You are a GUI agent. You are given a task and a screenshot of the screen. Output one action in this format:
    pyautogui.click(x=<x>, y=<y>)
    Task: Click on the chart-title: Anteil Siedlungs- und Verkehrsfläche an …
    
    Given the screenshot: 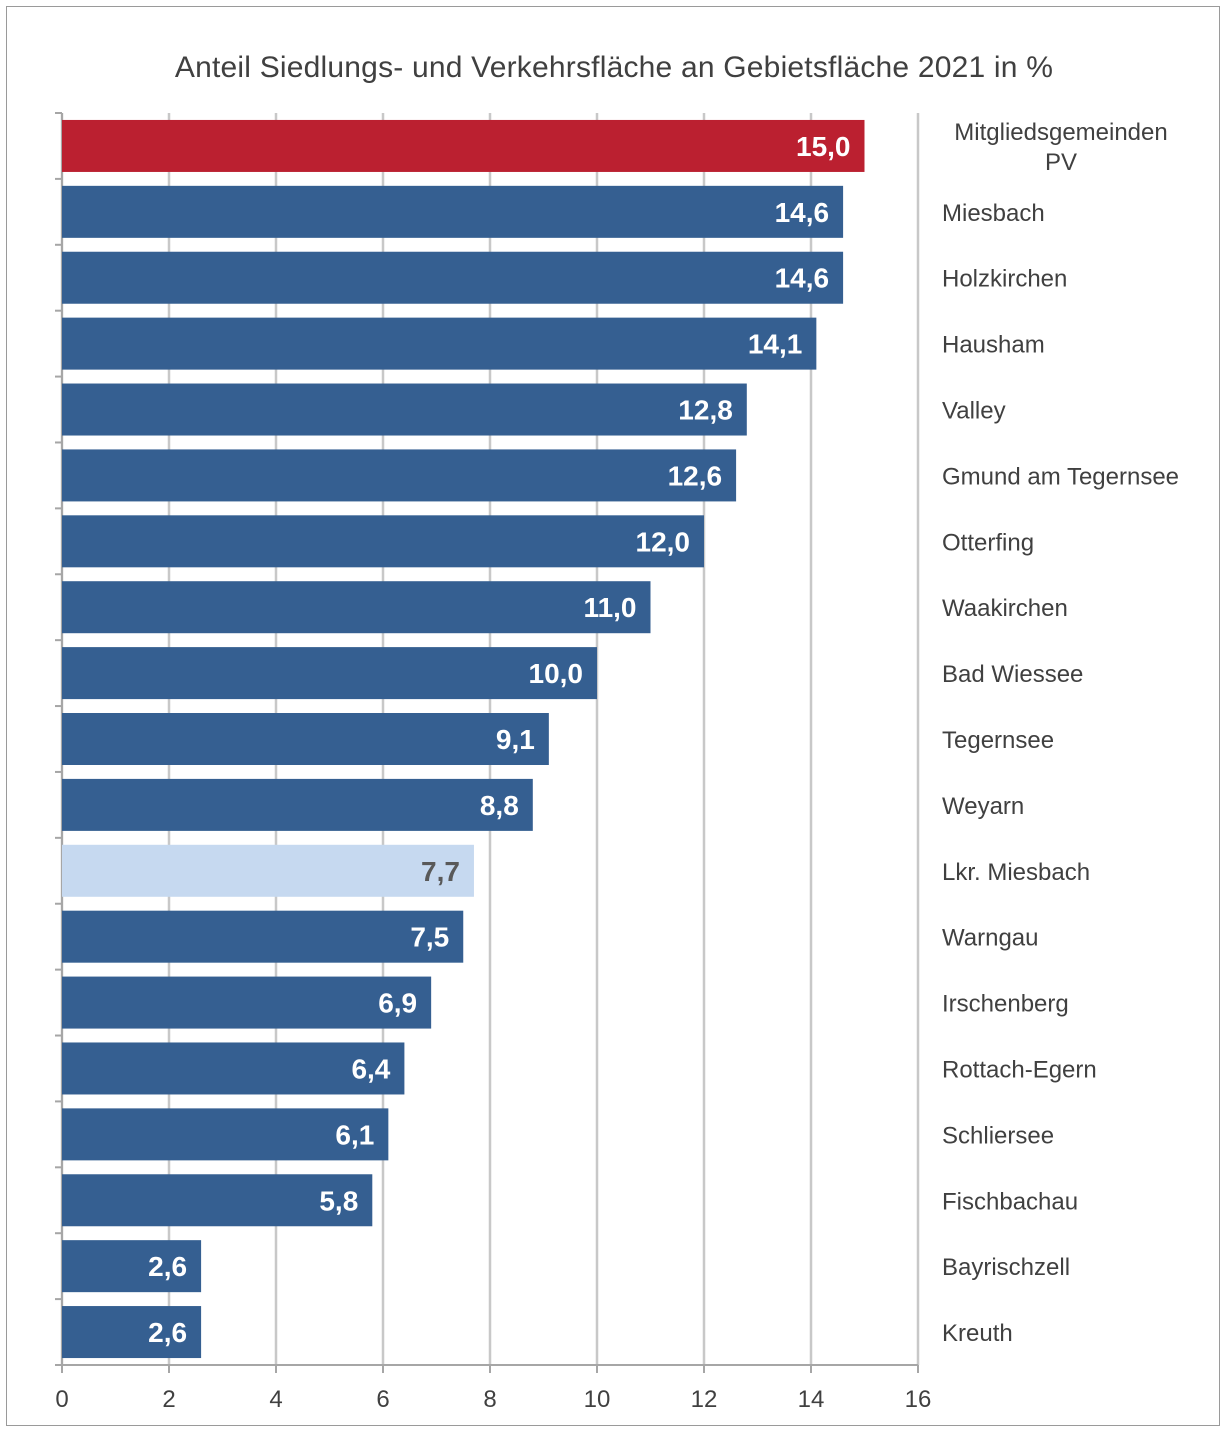 What is the action you would take?
    pyautogui.click(x=614, y=67)
    